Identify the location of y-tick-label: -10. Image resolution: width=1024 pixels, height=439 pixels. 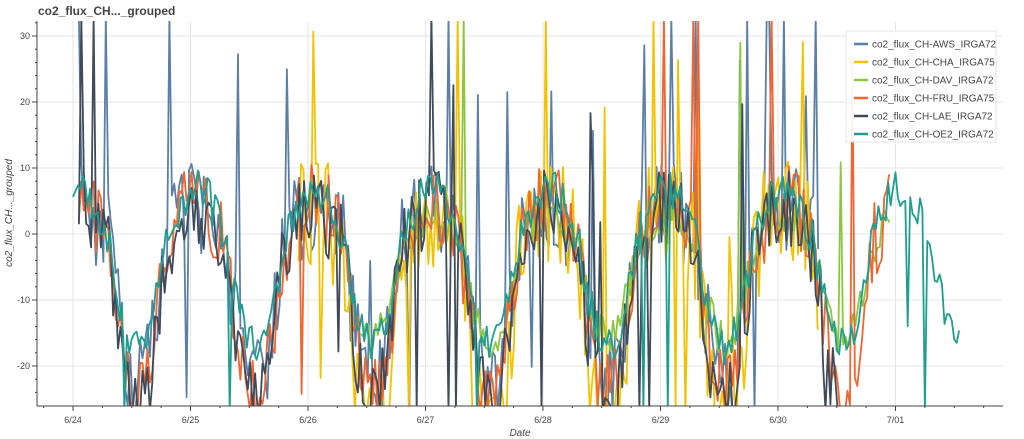
(23, 300).